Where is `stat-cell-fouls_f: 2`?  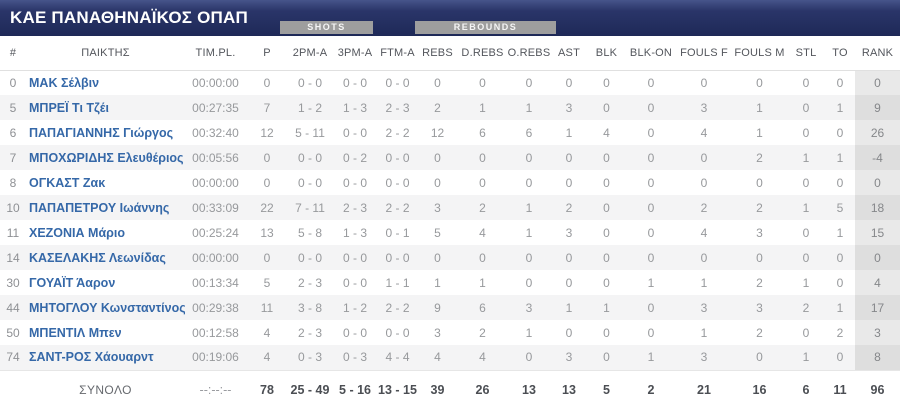
stat-cell-fouls_f: 2 is located at coordinates (704, 207).